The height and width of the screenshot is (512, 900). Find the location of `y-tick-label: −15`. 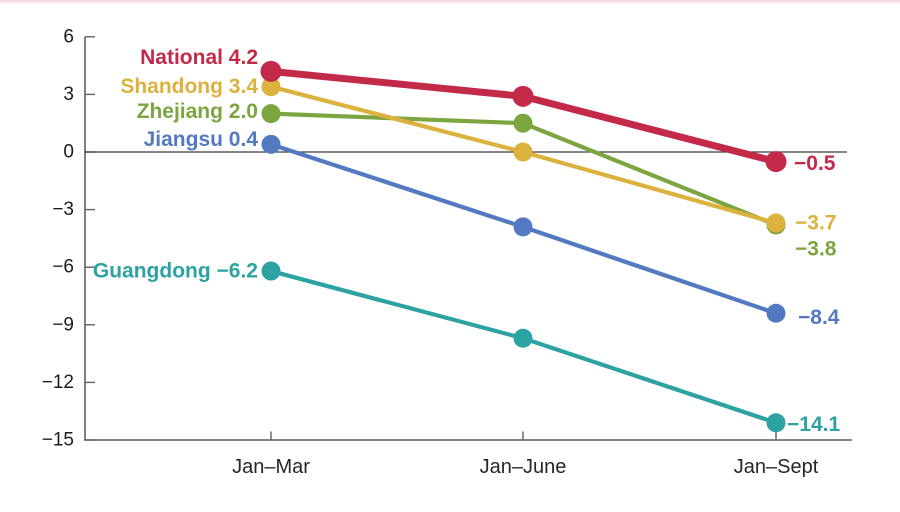

y-tick-label: −15 is located at coordinates (58, 440).